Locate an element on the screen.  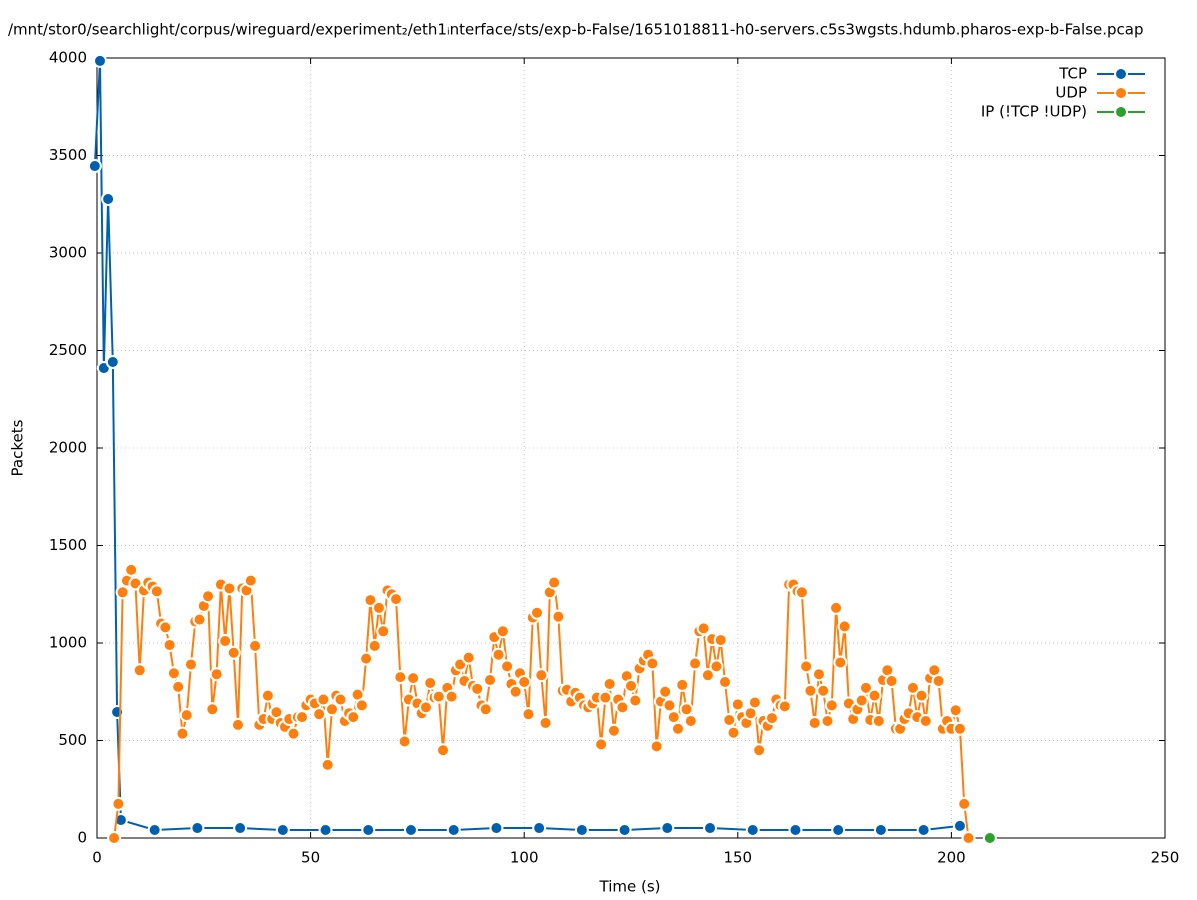
legend-label: TCP is located at coordinates (1072, 74).